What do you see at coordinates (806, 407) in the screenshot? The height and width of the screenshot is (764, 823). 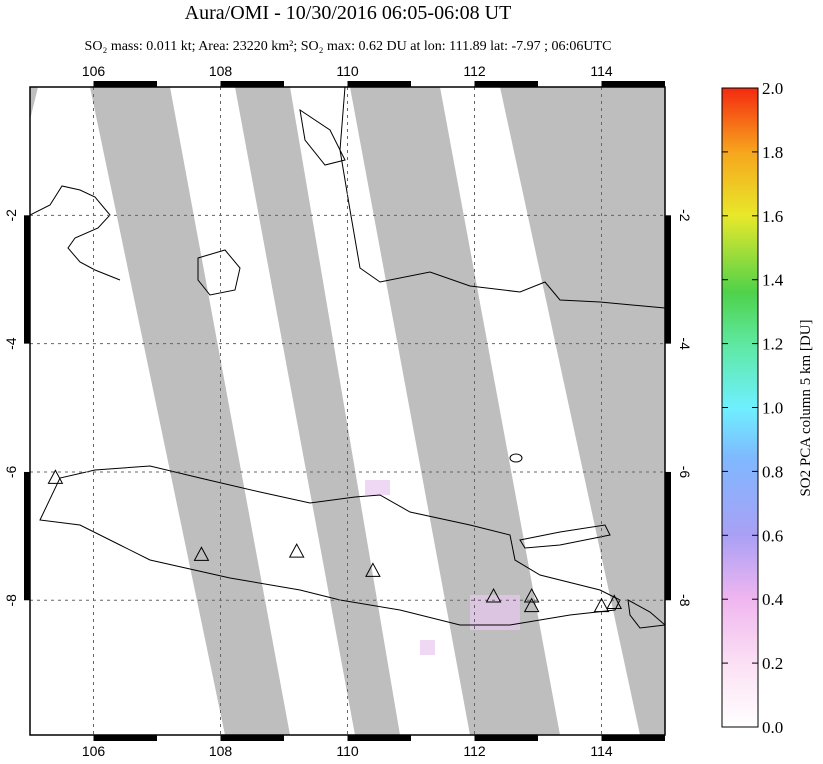 I see `colorbar-label: SO2 PCA column 5 km [DU]` at bounding box center [806, 407].